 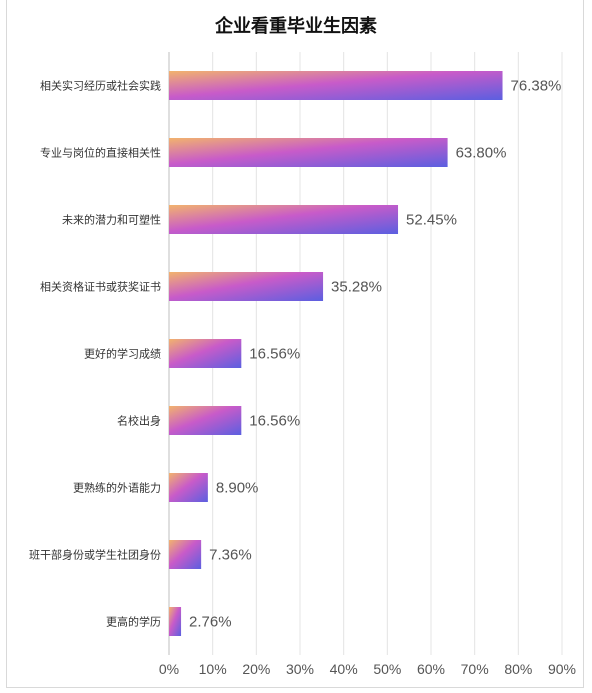 What do you see at coordinates (431, 669) in the screenshot?
I see `x-tick-label: 60%` at bounding box center [431, 669].